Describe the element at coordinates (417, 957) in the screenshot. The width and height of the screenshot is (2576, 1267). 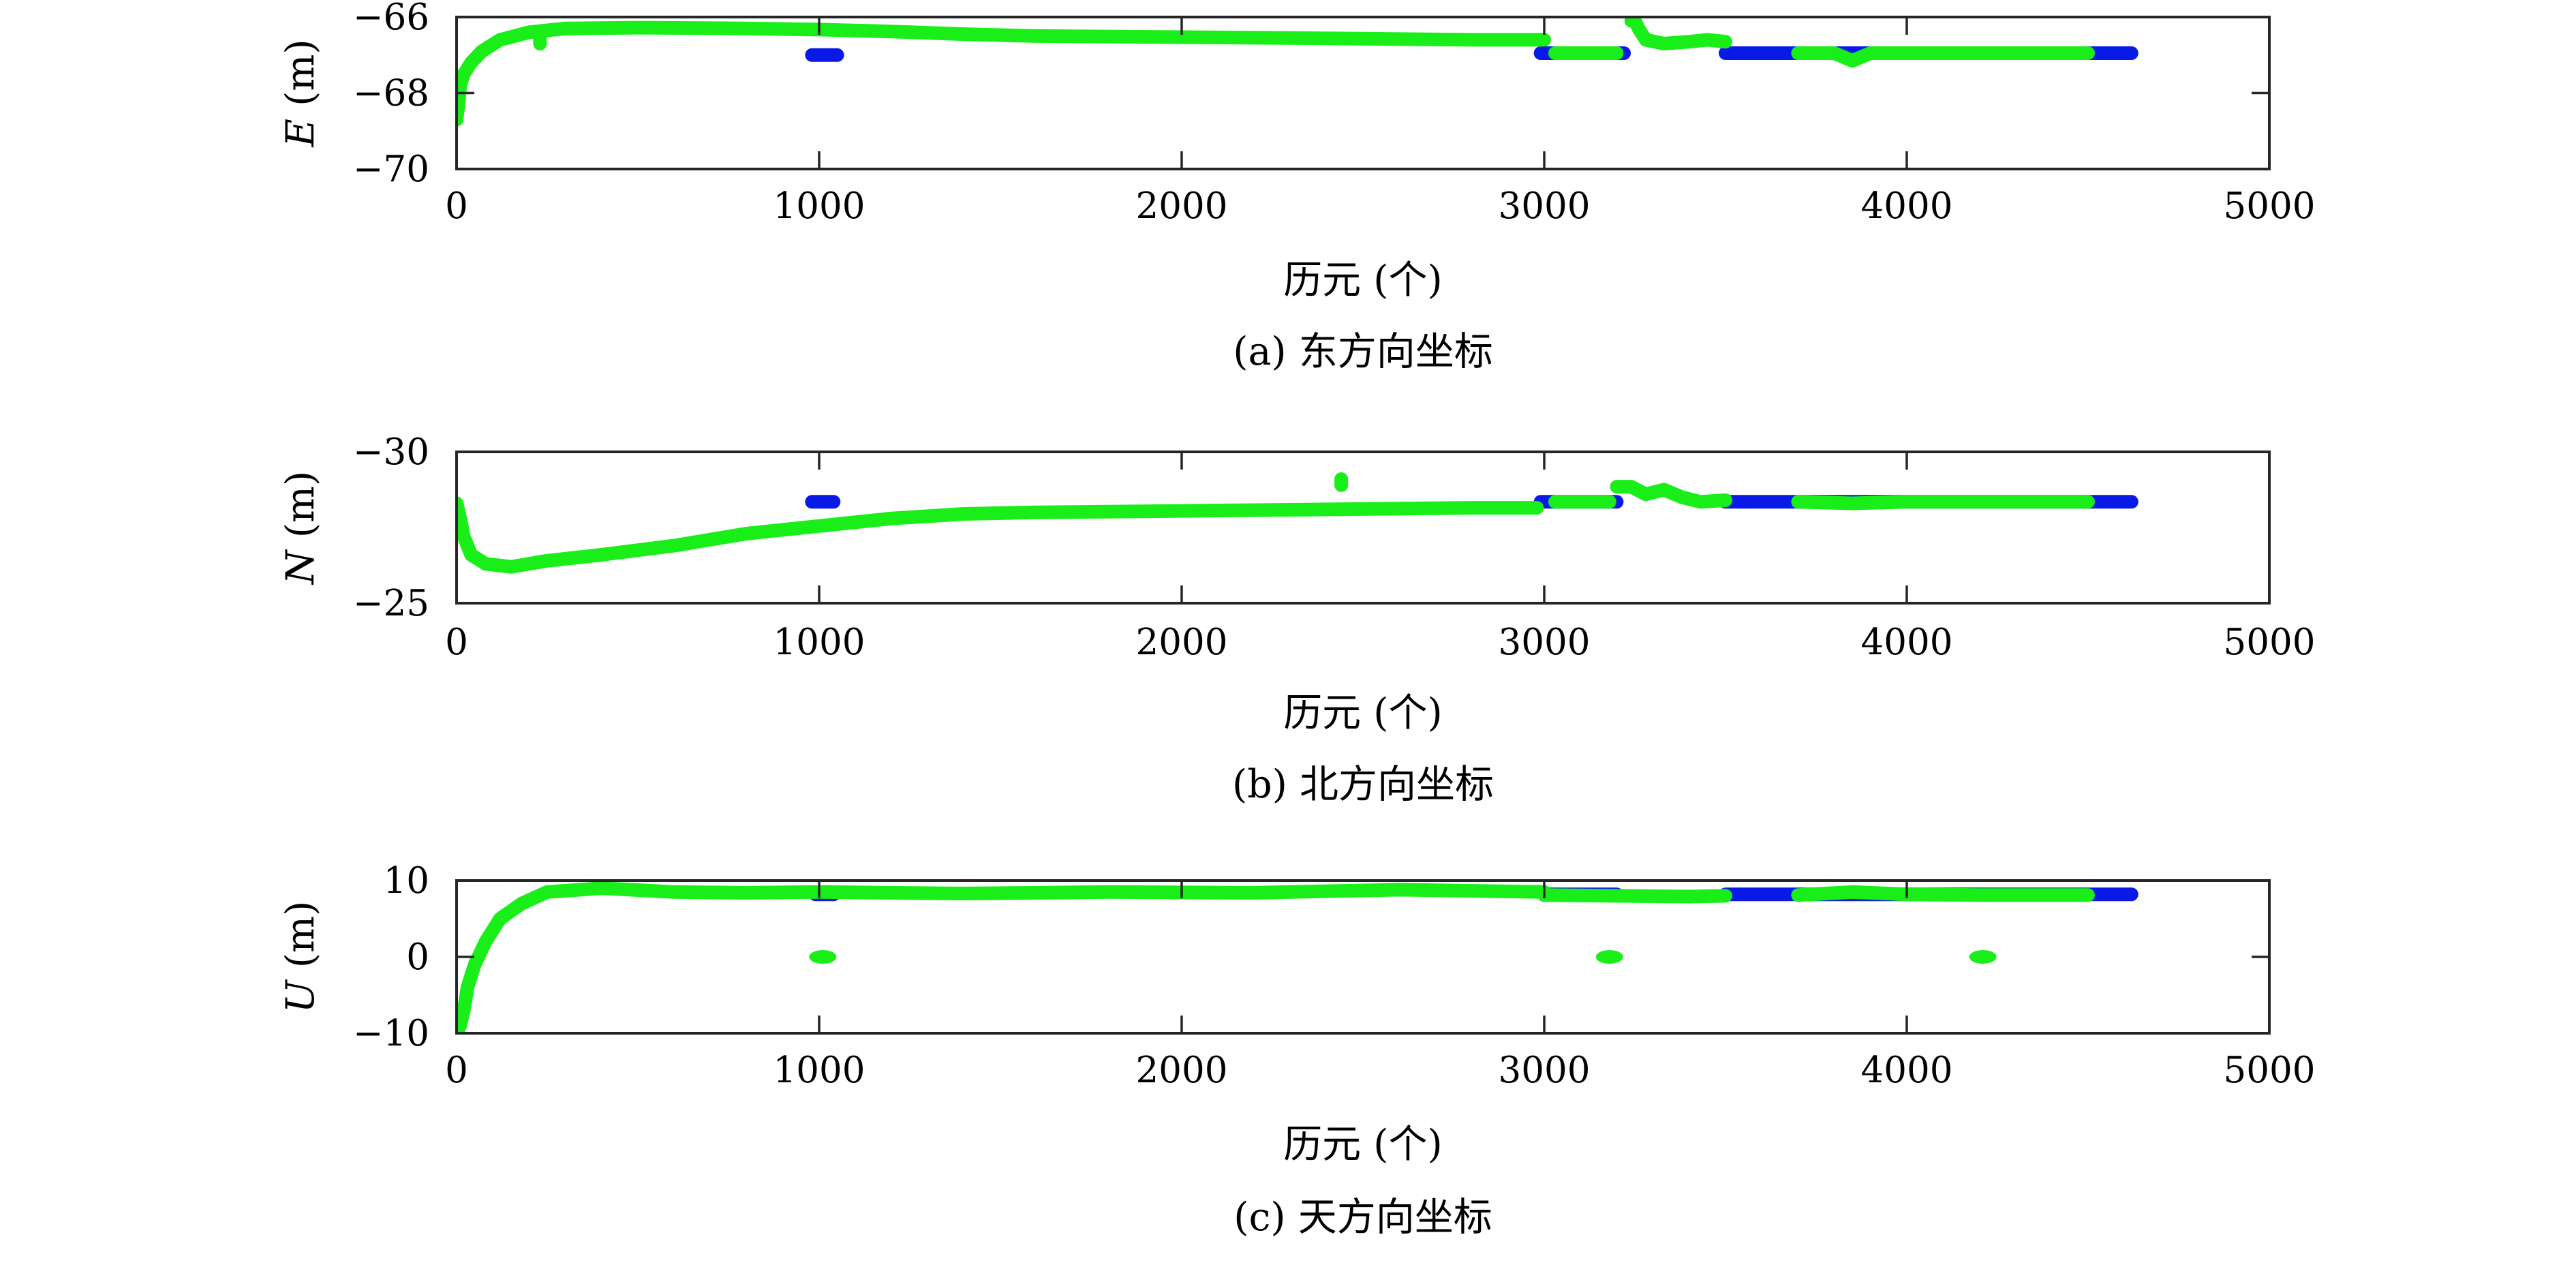
I see `y-tick-label: 0` at that location.